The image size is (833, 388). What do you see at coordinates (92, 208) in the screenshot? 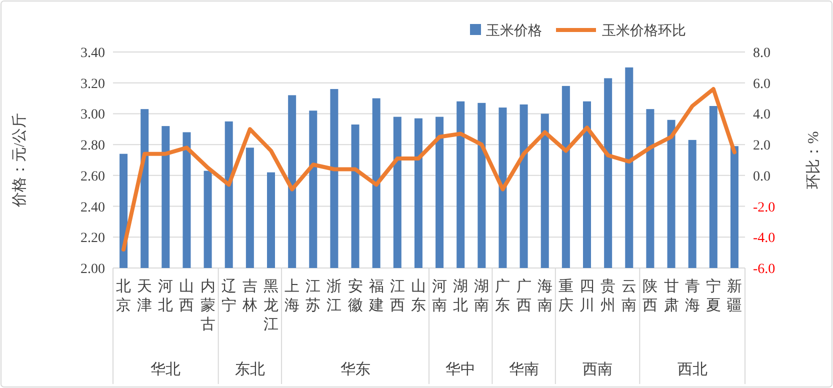
I see `y-tick-label: 2.40` at bounding box center [92, 208].